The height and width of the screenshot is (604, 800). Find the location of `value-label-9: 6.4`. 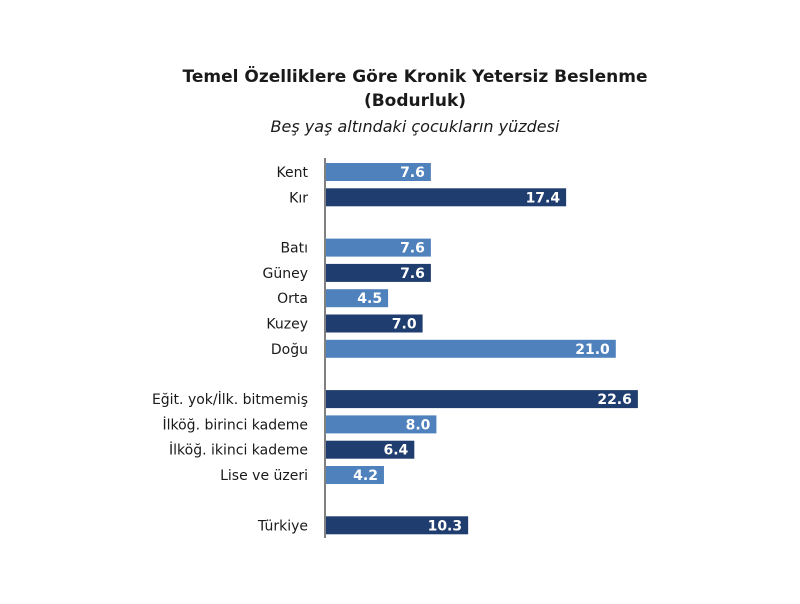

value-label-9: 6.4 is located at coordinates (396, 451).